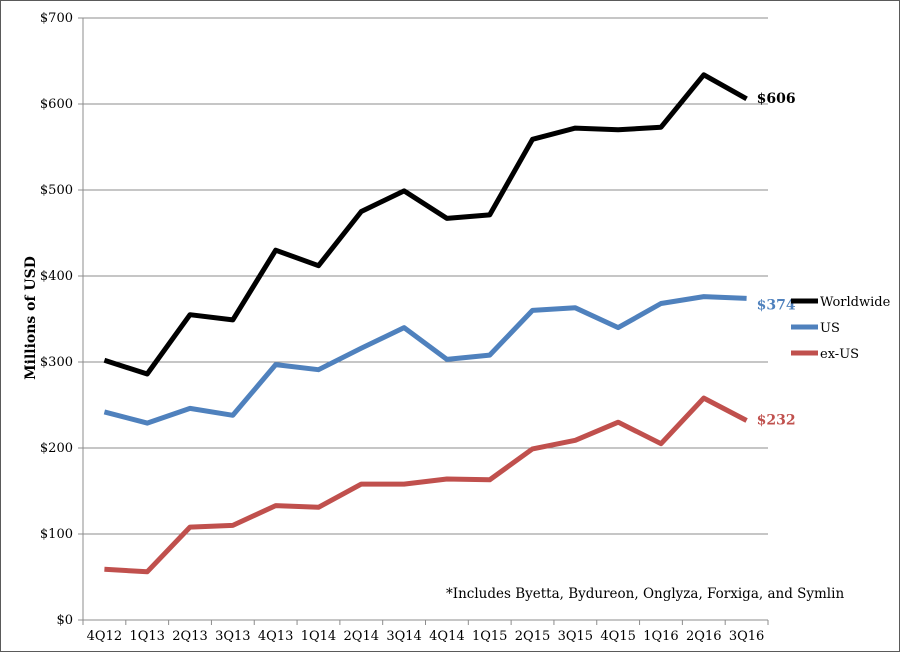 The width and height of the screenshot is (900, 652). I want to click on y-tick-label: $300, so click(56, 362).